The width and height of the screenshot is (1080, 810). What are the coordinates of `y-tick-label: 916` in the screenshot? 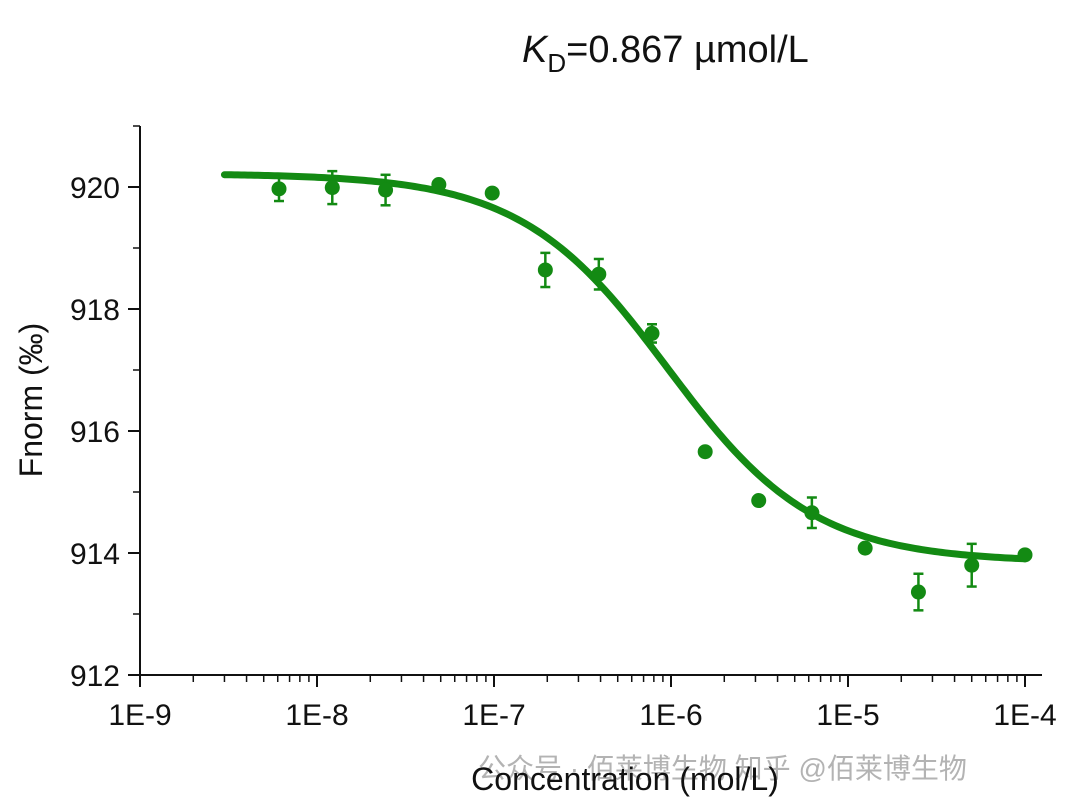 It's located at (95, 432).